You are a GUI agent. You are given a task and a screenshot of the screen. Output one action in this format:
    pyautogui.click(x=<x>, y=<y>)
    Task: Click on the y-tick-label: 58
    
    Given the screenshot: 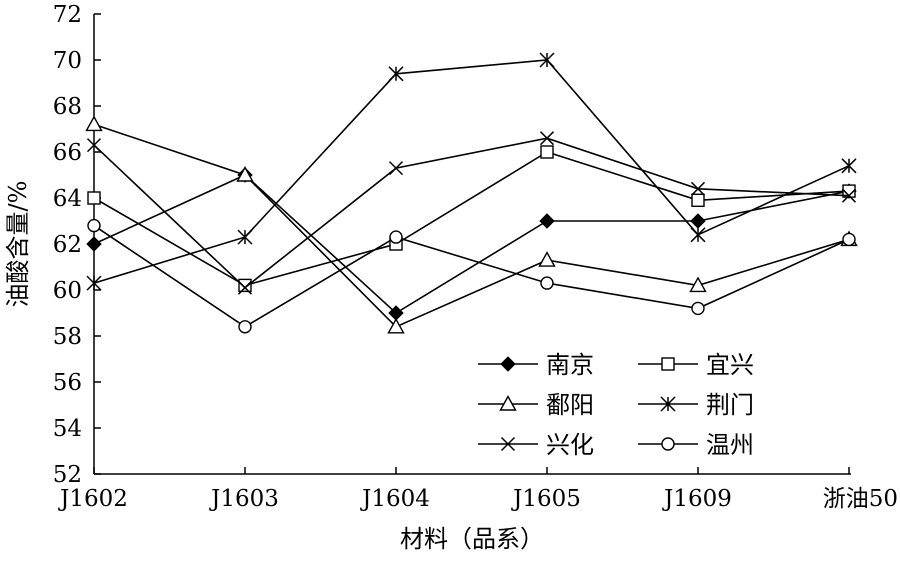 What is the action you would take?
    pyautogui.click(x=67, y=337)
    